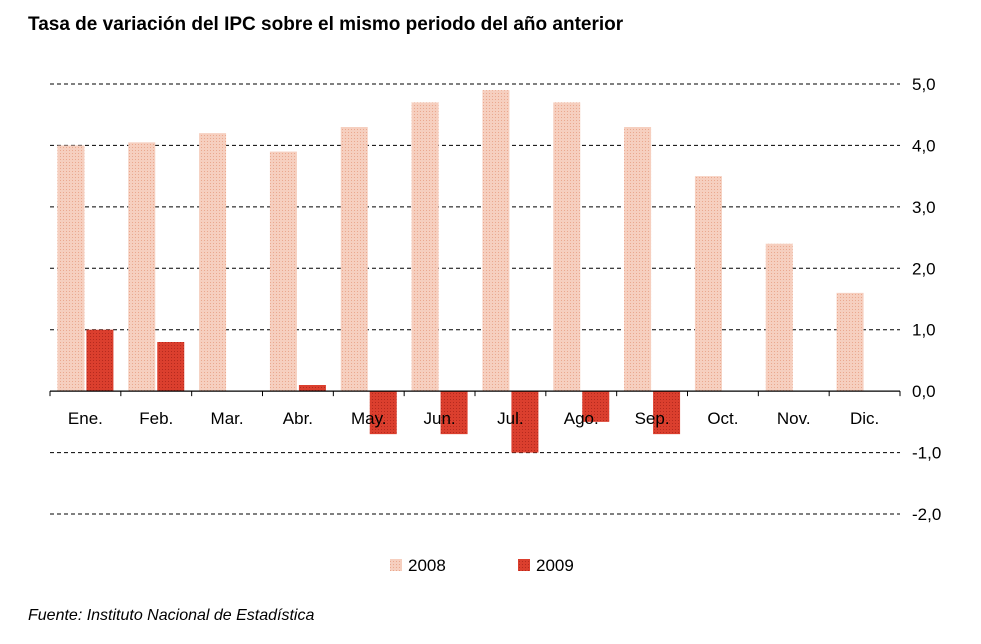 The height and width of the screenshot is (644, 981). I want to click on x-tick-label: Ago., so click(581, 418).